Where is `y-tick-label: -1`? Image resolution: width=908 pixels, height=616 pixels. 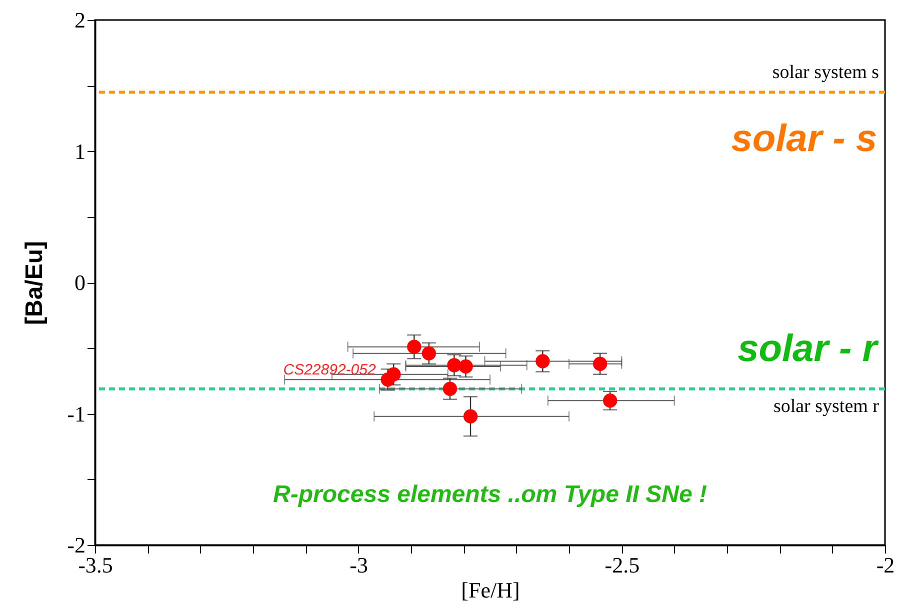 y-tick-label: -1 is located at coordinates (76, 413).